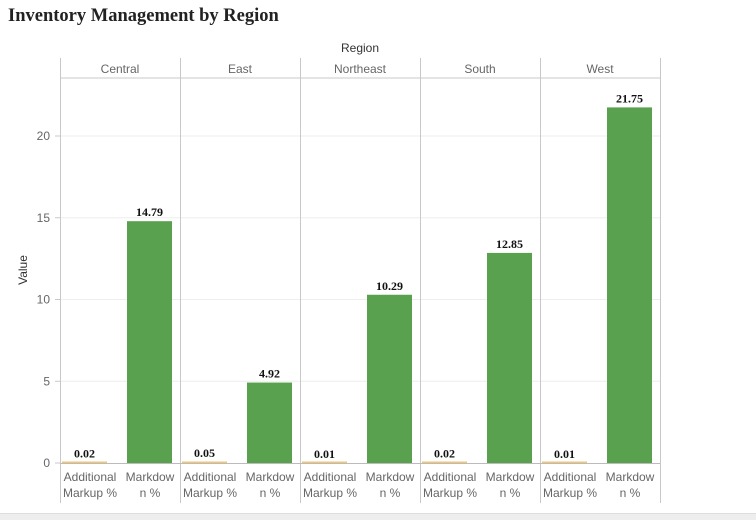 The width and height of the screenshot is (756, 520). I want to click on data-label: 14.79, so click(149, 212).